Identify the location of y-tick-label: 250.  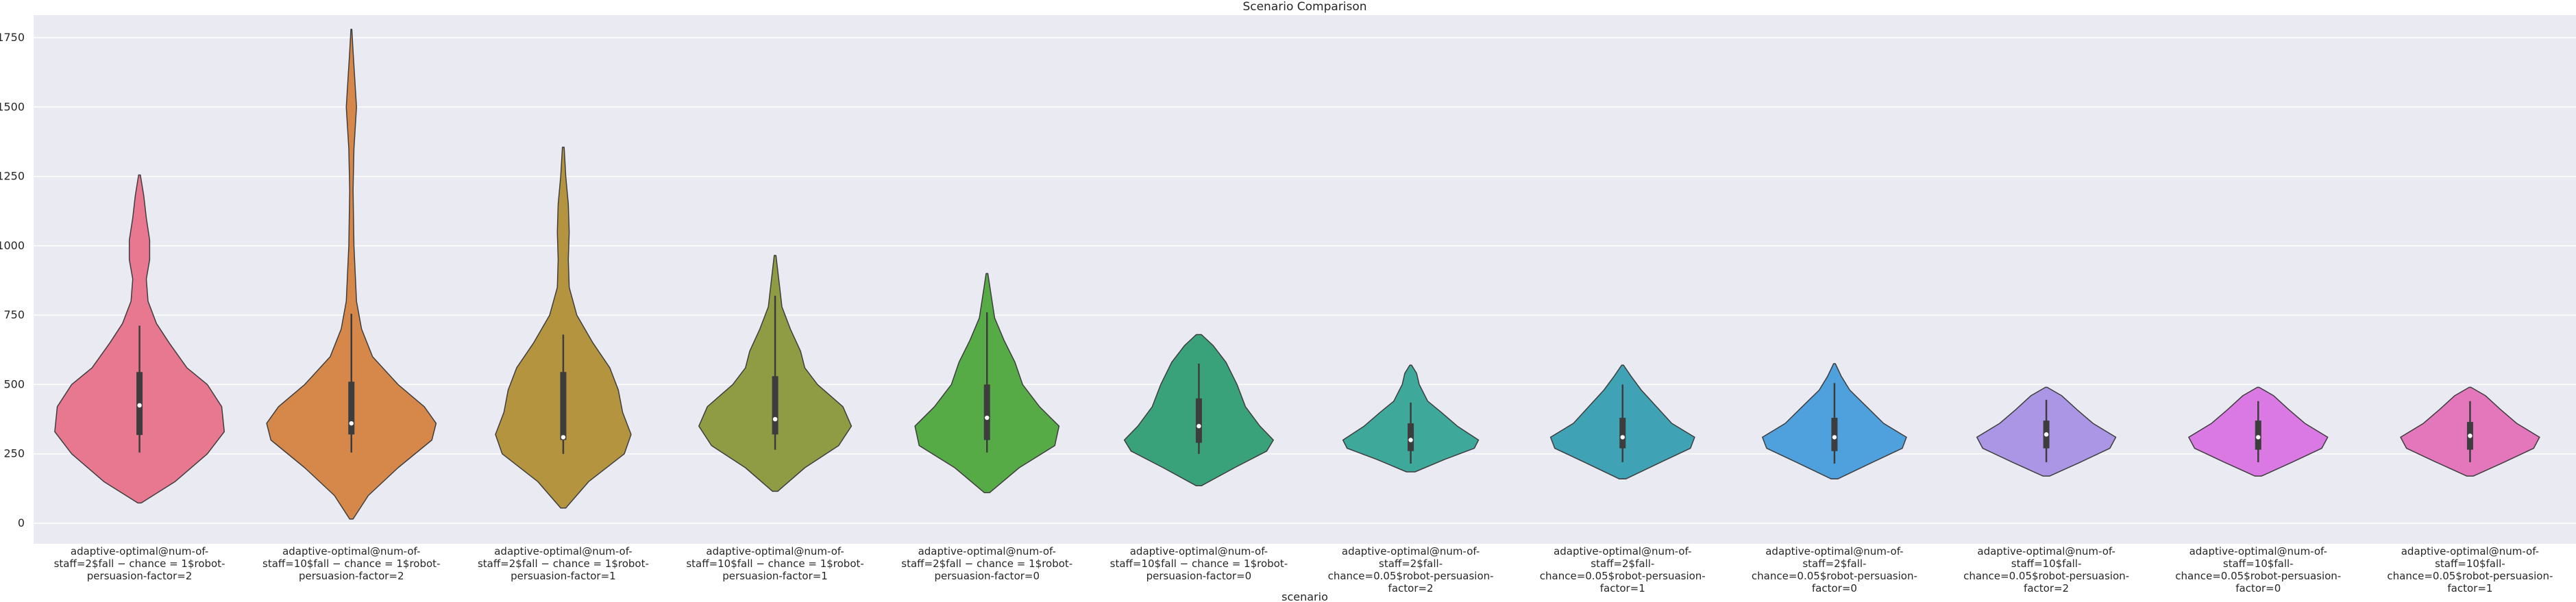
(14, 454).